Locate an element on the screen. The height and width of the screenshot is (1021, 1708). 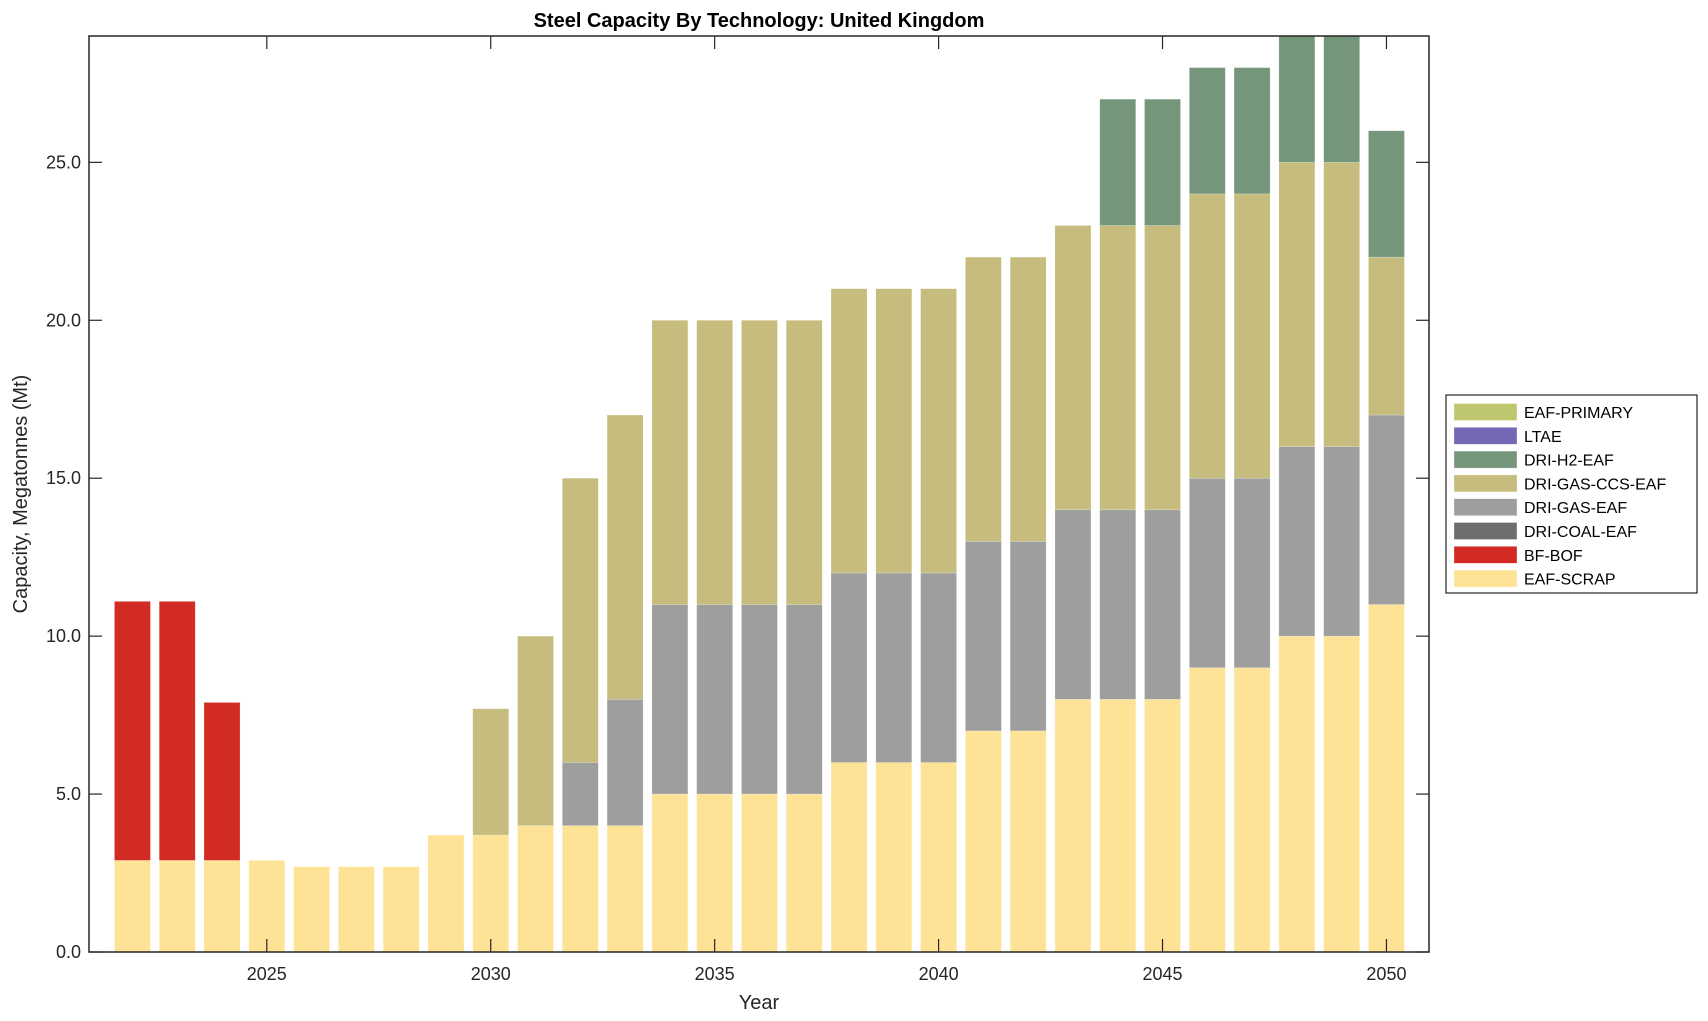
bar-segment-dri-gas-eaf-2049: DRI-GAS-EAF 2049: 6 is located at coordinates (1341, 541).